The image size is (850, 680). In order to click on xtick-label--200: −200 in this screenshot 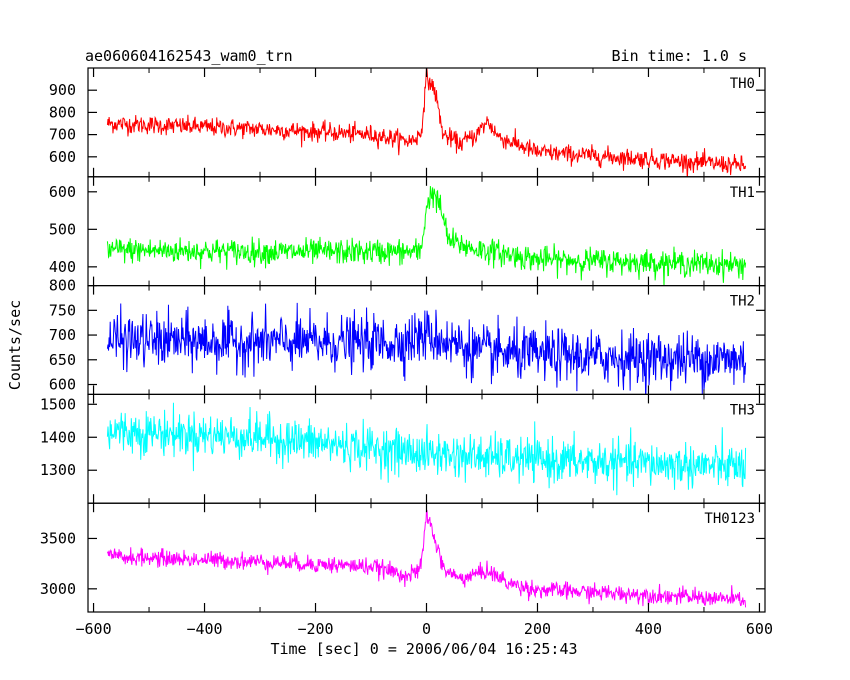, I will do `click(315, 629)`.